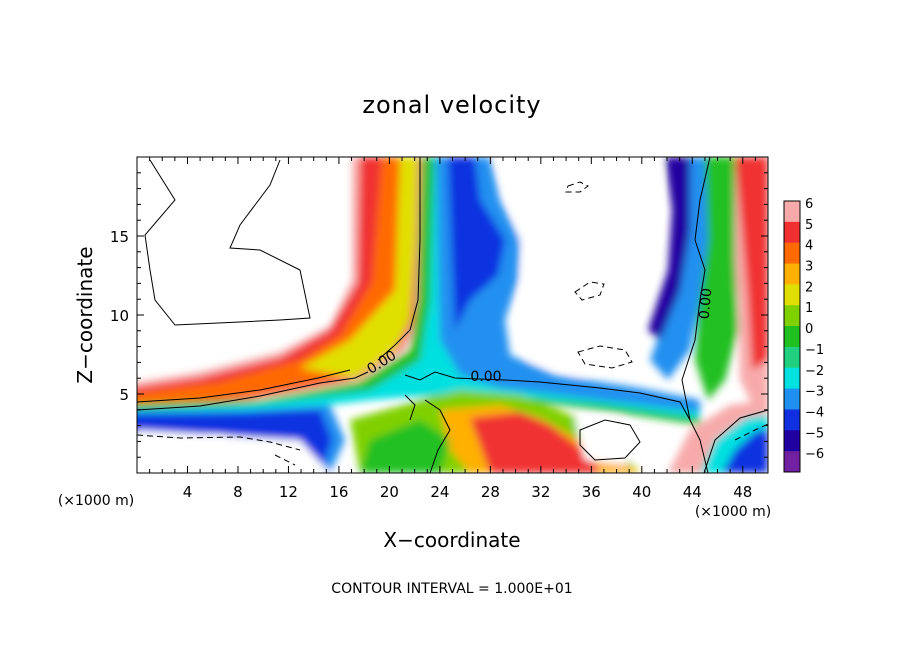  Describe the element at coordinates (540, 492) in the screenshot. I see `x-tick-label: 32` at that location.